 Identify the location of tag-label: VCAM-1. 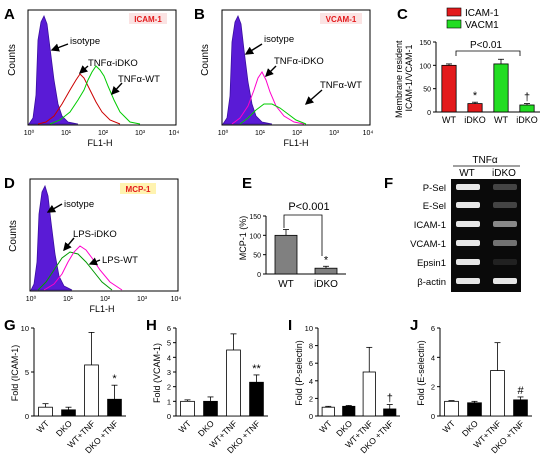
(341, 19).